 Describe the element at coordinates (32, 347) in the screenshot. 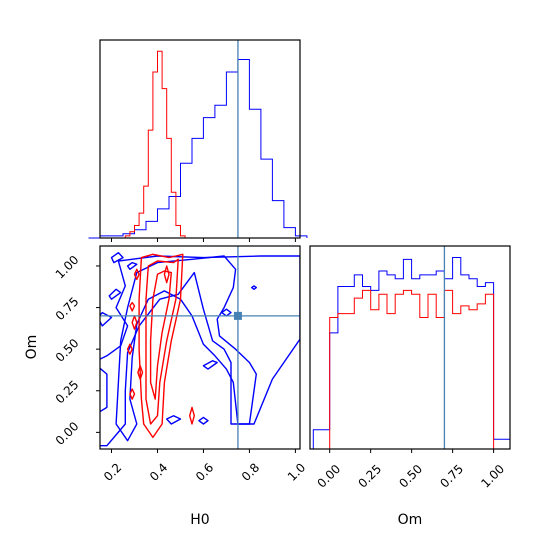

I see `y-axis-label-Om: Om` at that location.